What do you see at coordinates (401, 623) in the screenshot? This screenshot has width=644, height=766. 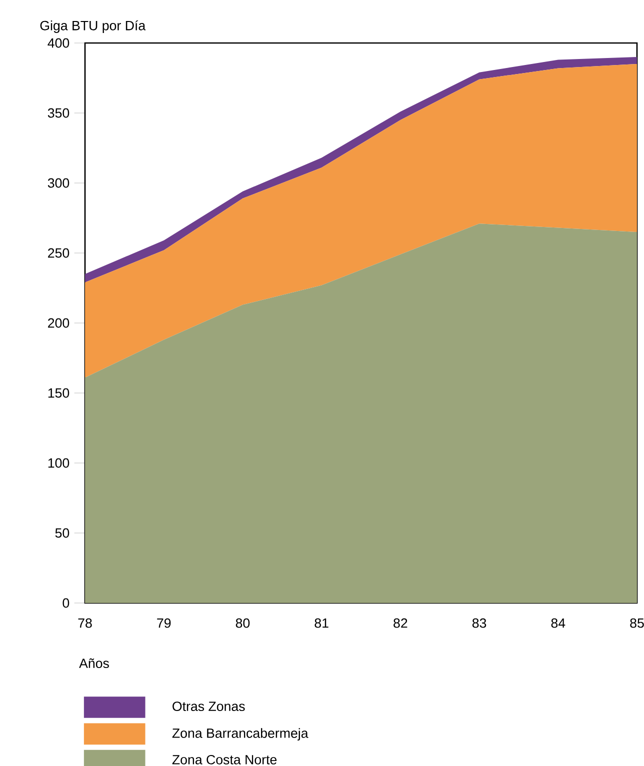 I see `x-tick-label: 82` at bounding box center [401, 623].